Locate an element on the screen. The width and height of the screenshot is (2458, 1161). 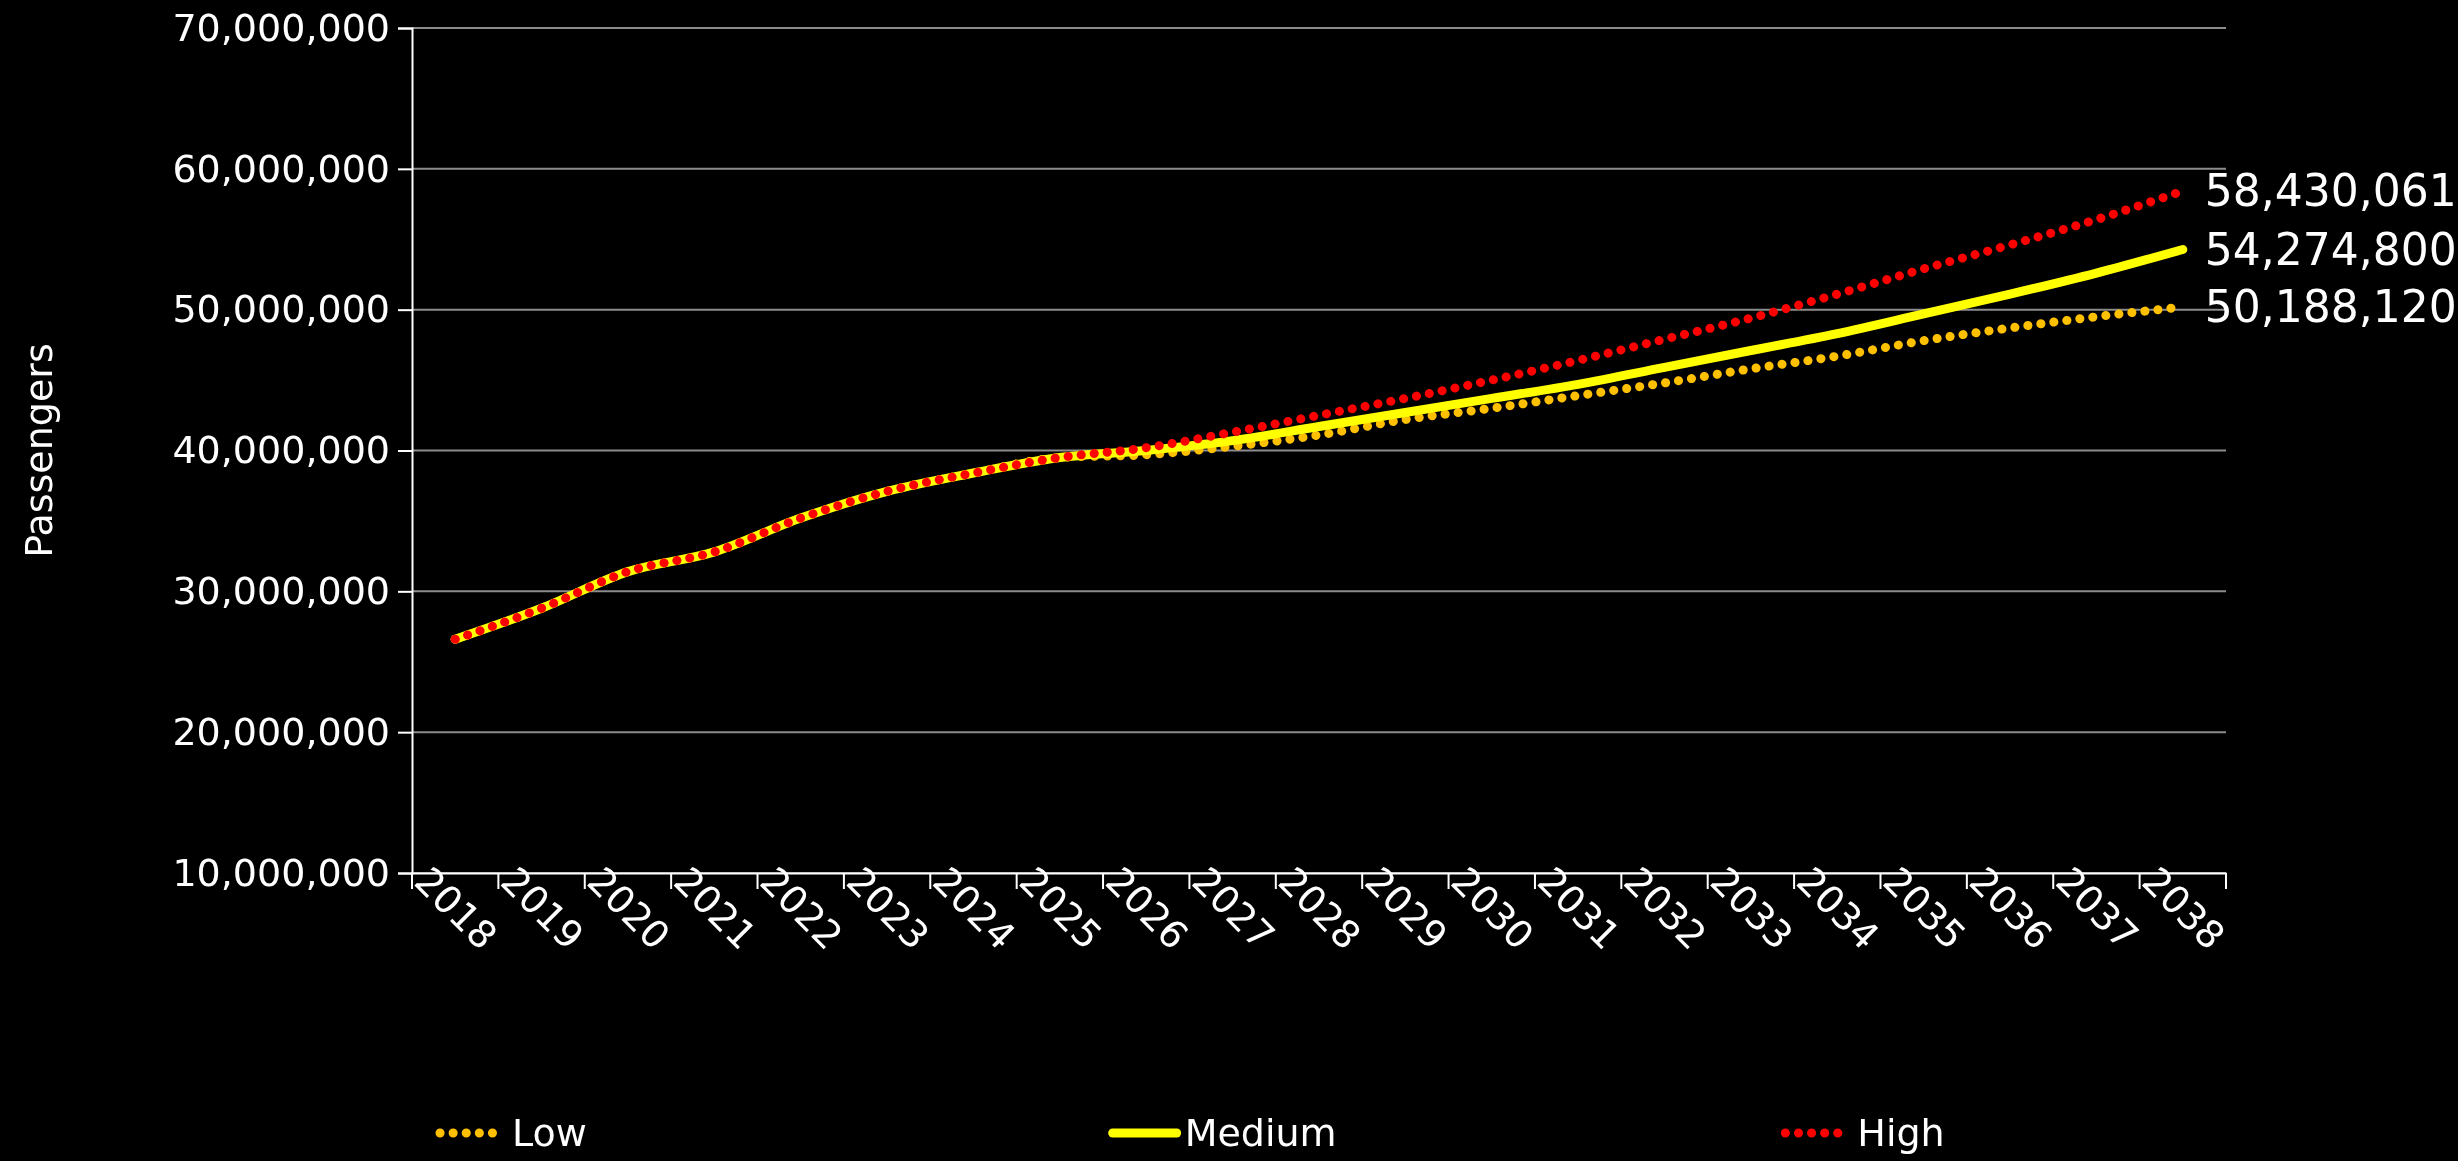
y-tick-label: 60,000,000 is located at coordinates (281, 168).